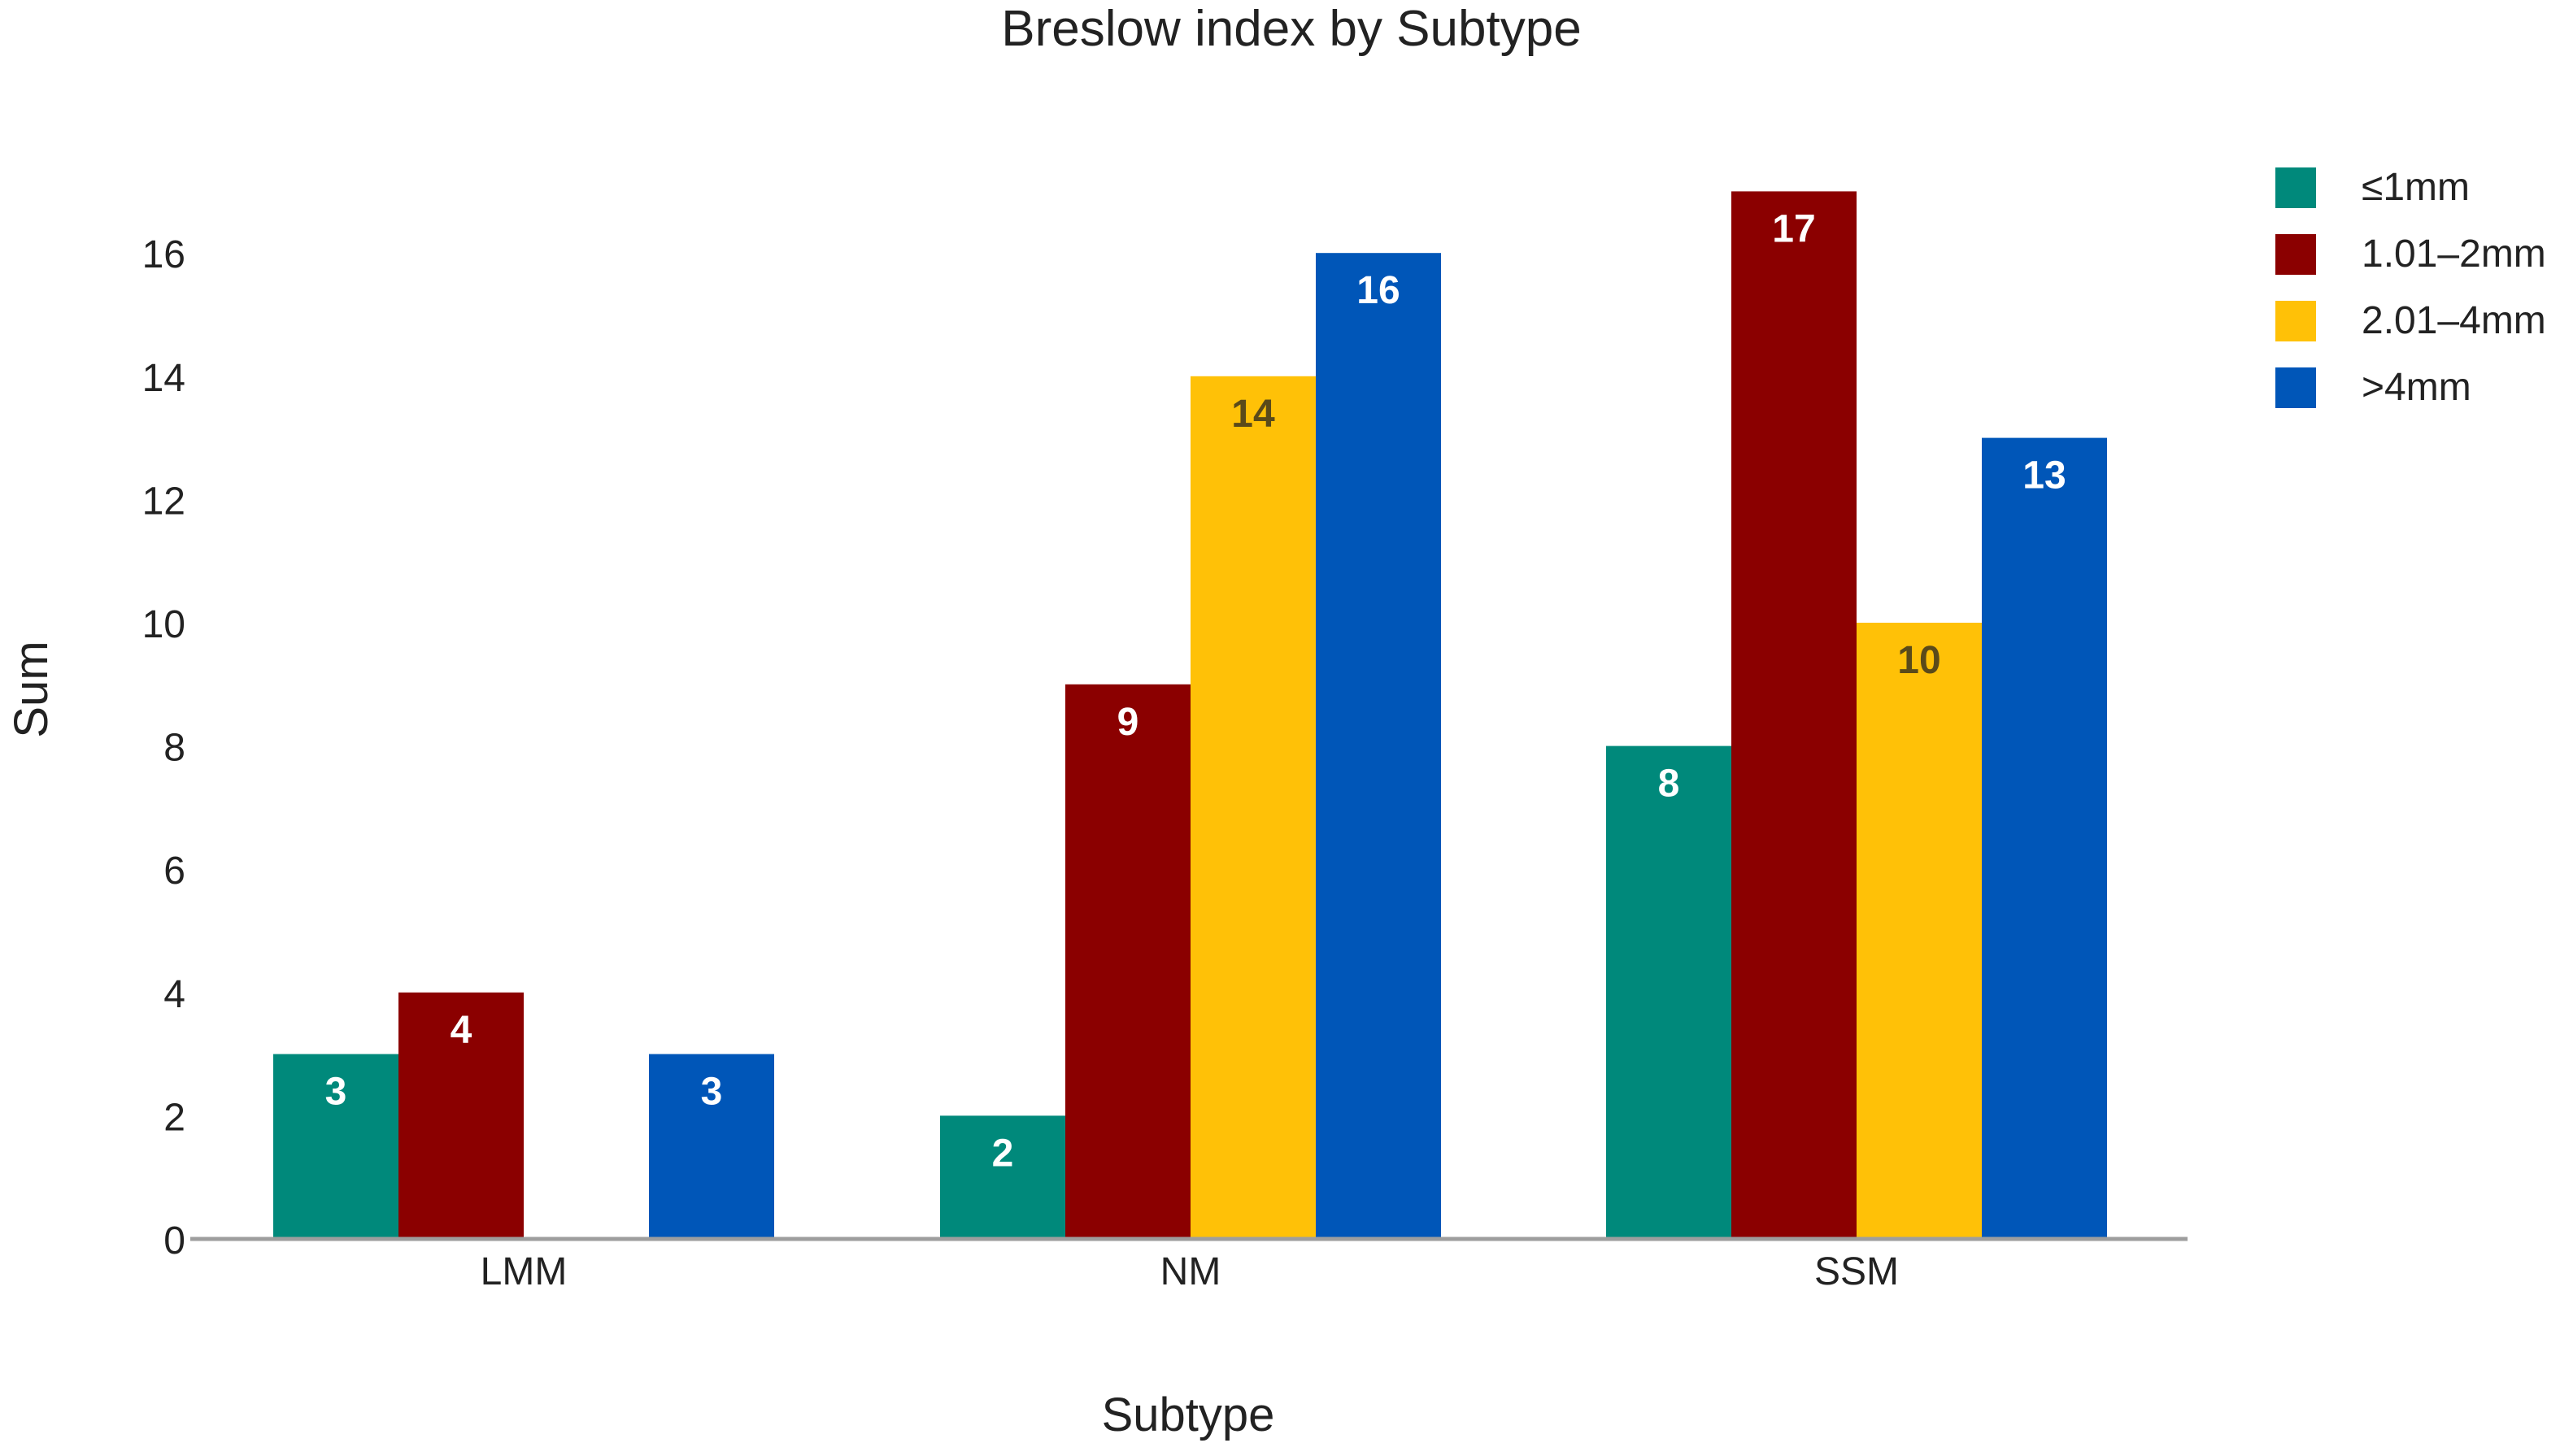 This screenshot has width=2573, height=1456. I want to click on data-label: 10, so click(1919, 660).